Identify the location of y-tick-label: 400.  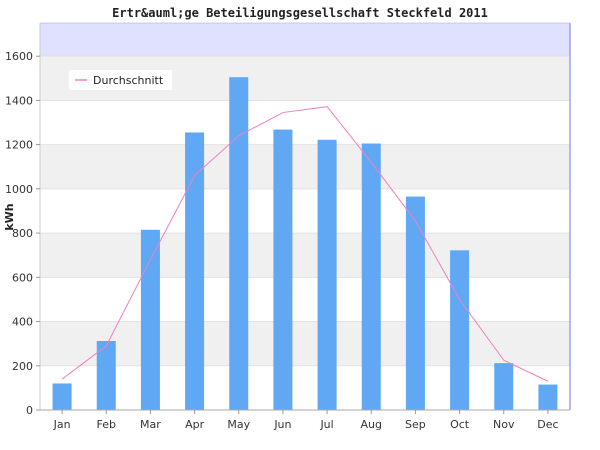
(22, 322).